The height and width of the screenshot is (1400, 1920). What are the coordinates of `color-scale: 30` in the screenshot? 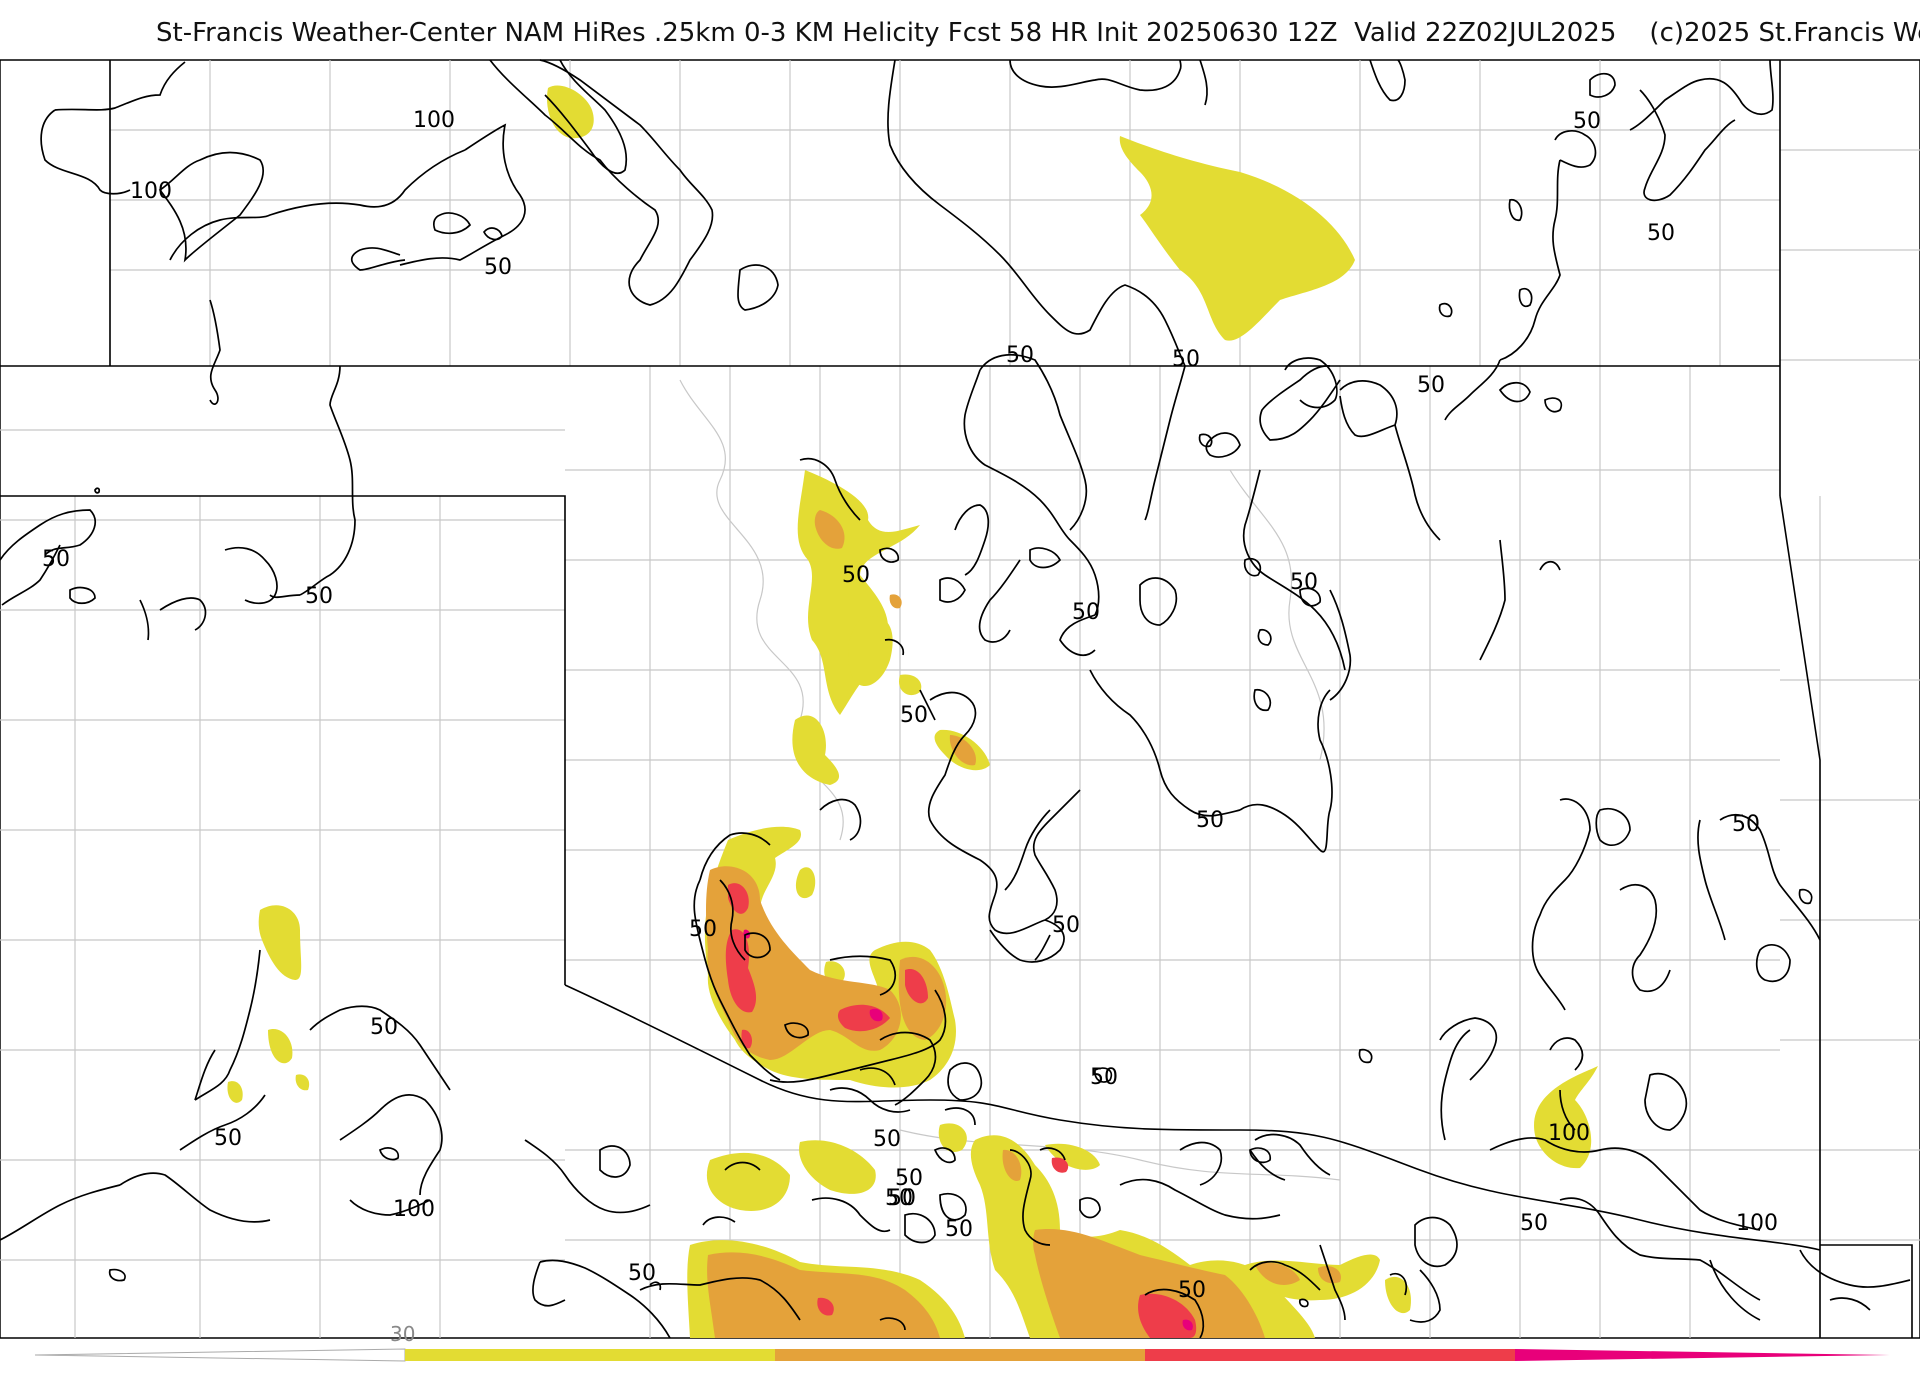 It's located at (962, 1342).